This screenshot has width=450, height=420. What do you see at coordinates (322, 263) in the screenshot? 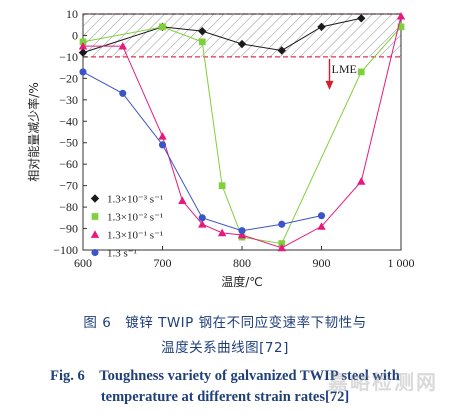
I see `x-tick-label: 900` at bounding box center [322, 263].